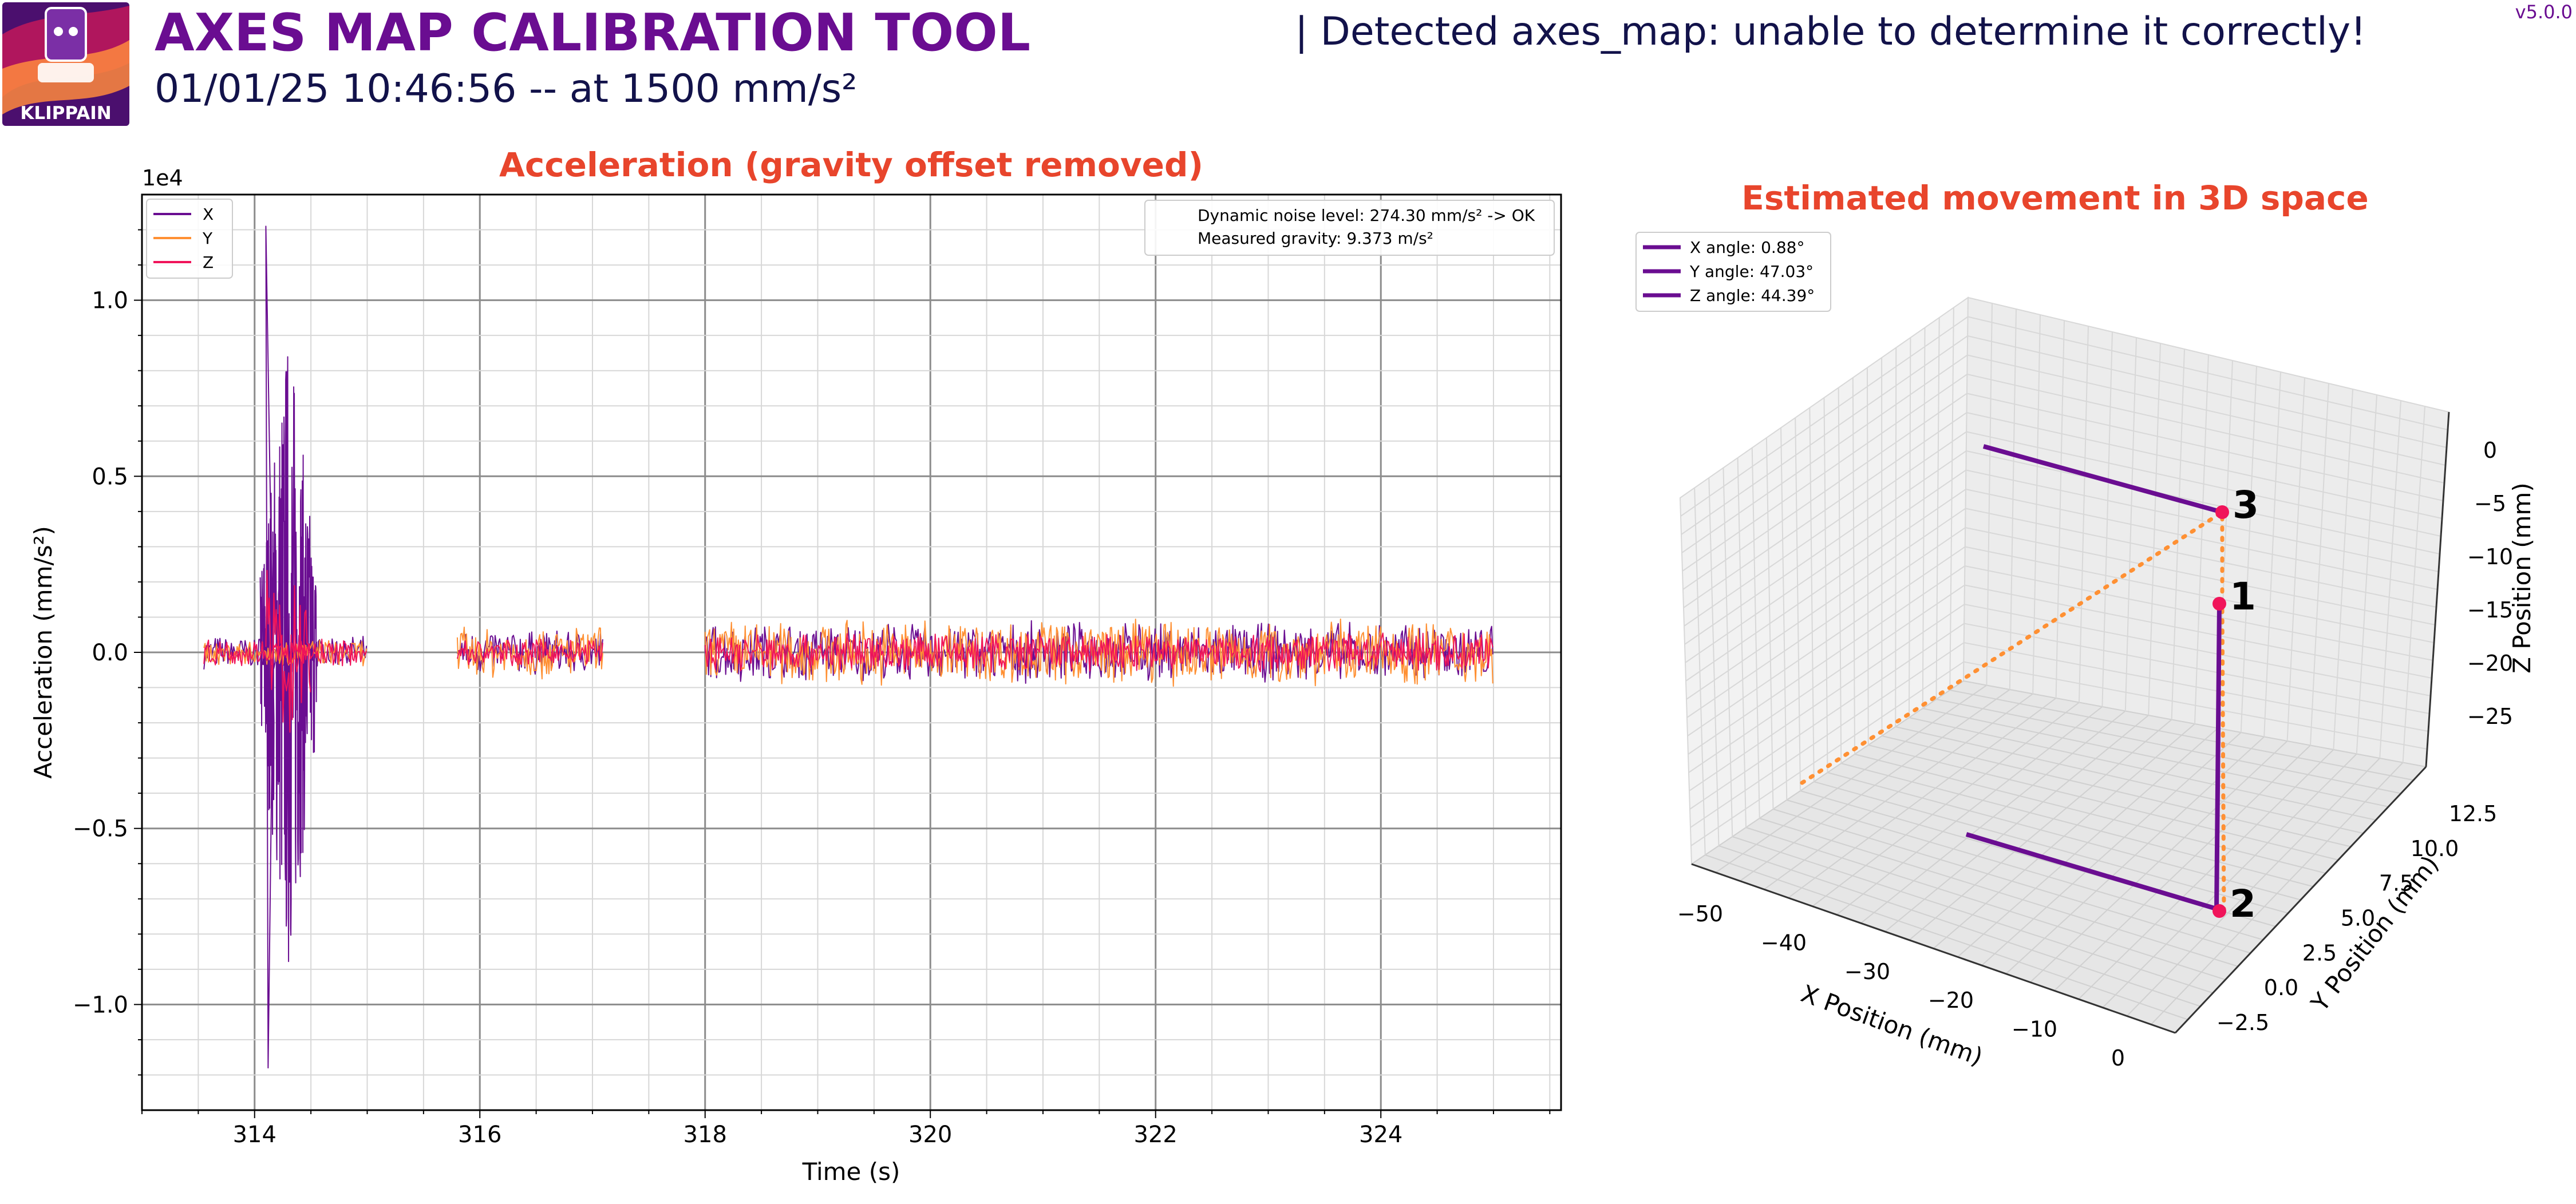 This screenshot has width=2576, height=1204. What do you see at coordinates (43, 652) in the screenshot?
I see `chart1-y-axis-label: Acceleration (mm/s²)` at bounding box center [43, 652].